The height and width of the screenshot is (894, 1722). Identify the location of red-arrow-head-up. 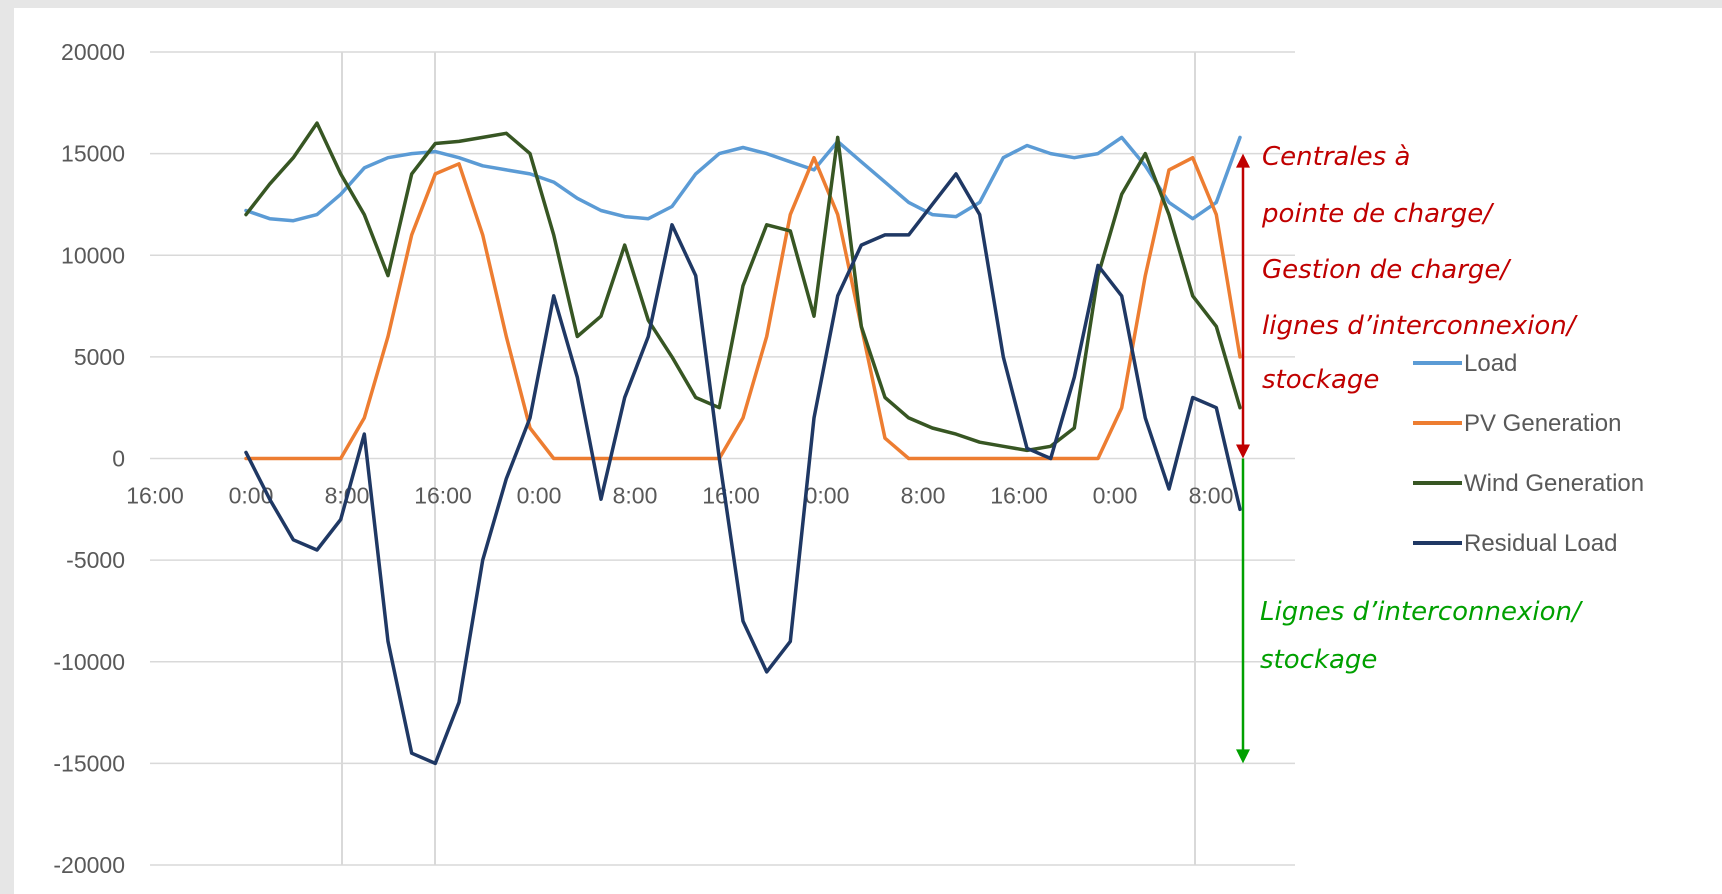
(1243, 161).